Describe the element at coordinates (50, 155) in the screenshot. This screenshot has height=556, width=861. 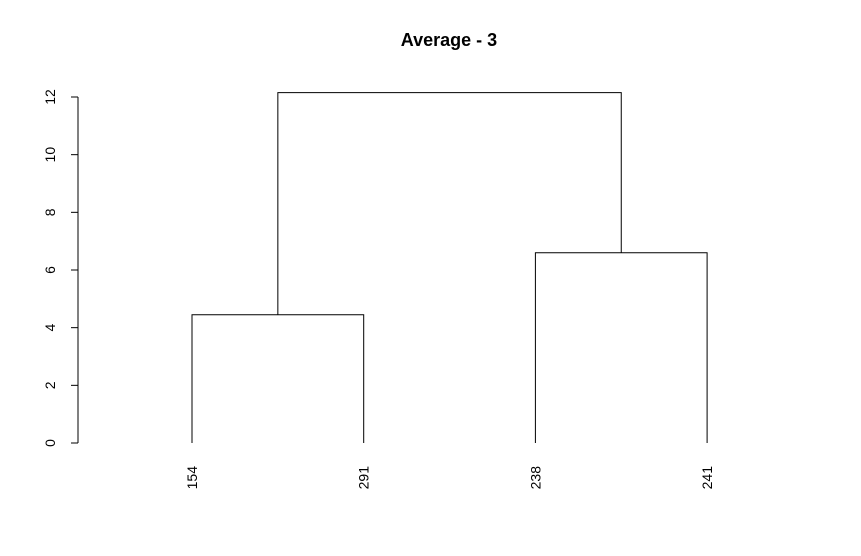
I see `y-tick-label: 10` at that location.